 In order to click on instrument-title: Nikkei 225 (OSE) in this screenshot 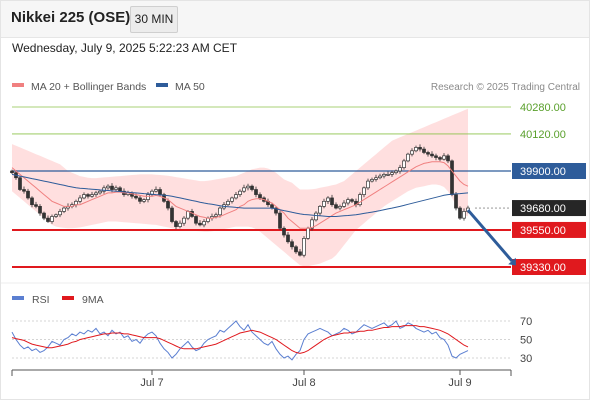, I will do `click(71, 17)`.